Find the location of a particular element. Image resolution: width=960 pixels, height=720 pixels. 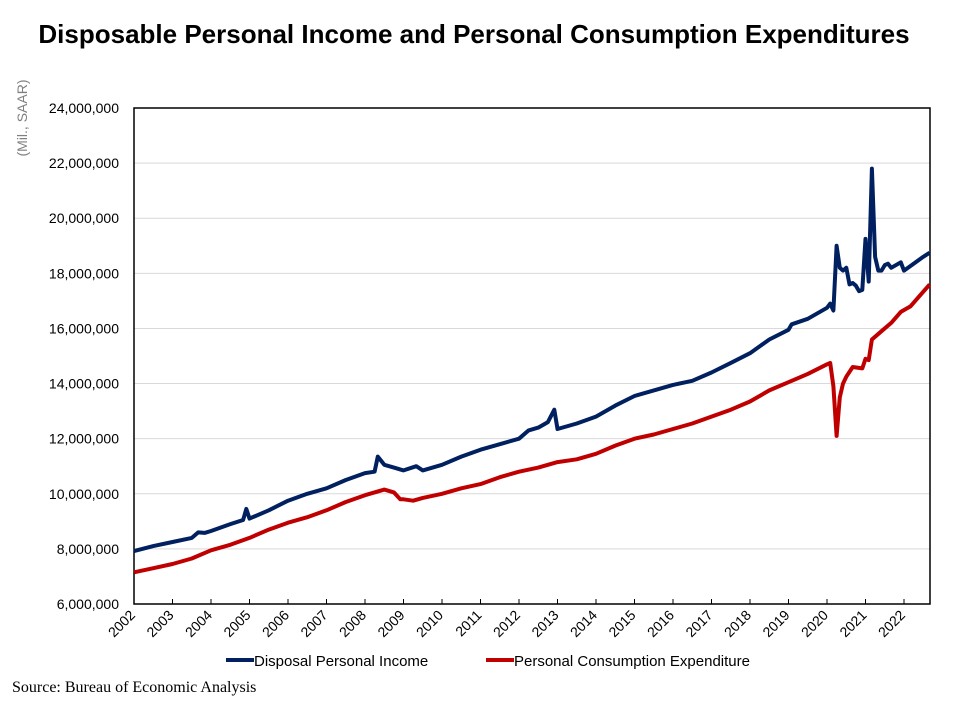

x-tick-label: 2004 is located at coordinates (198, 623).